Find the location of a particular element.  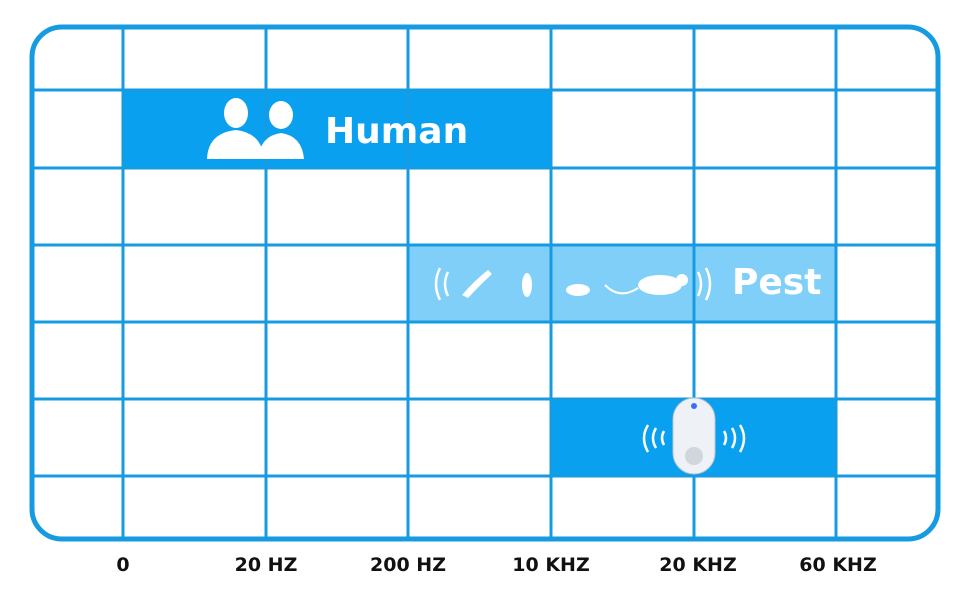

axis-label: 20 HZ is located at coordinates (266, 565).